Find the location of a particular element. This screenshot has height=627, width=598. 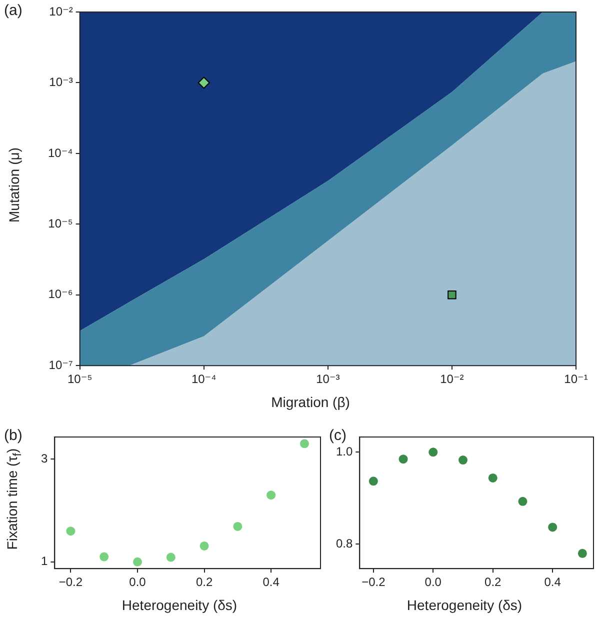

x-tick-label: 10⁻³ is located at coordinates (328, 379).